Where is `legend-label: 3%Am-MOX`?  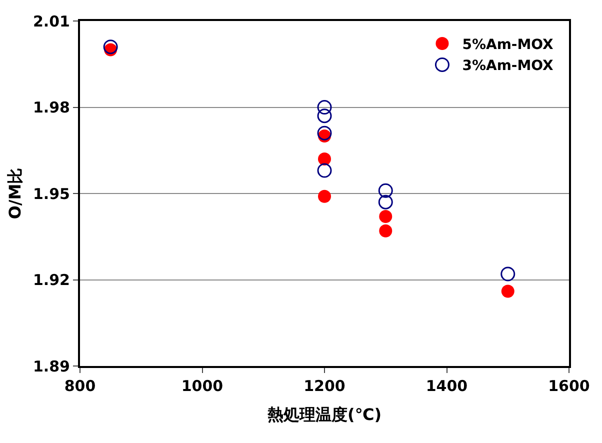 legend-label: 3%Am-MOX is located at coordinates (508, 66).